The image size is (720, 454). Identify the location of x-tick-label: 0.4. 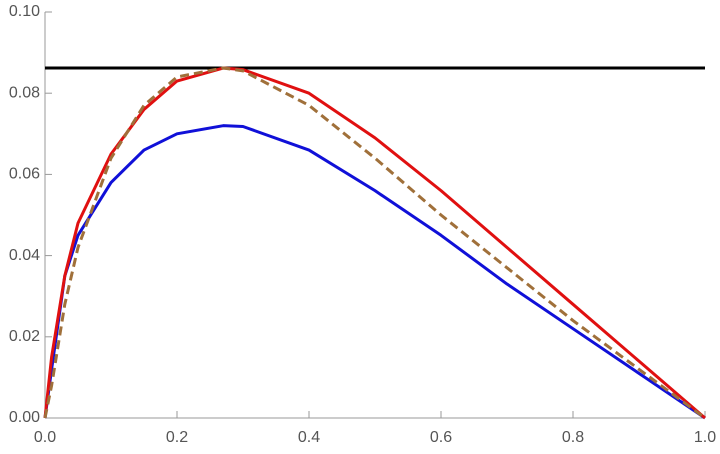
(309, 437).